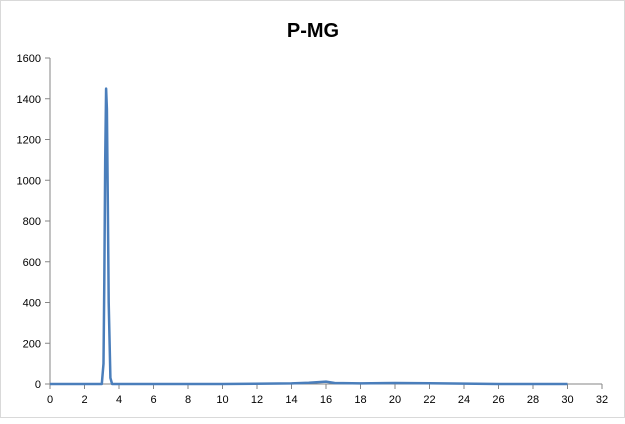 Image resolution: width=625 pixels, height=424 pixels. Describe the element at coordinates (498, 400) in the screenshot. I see `x-tick-label: 26` at that location.